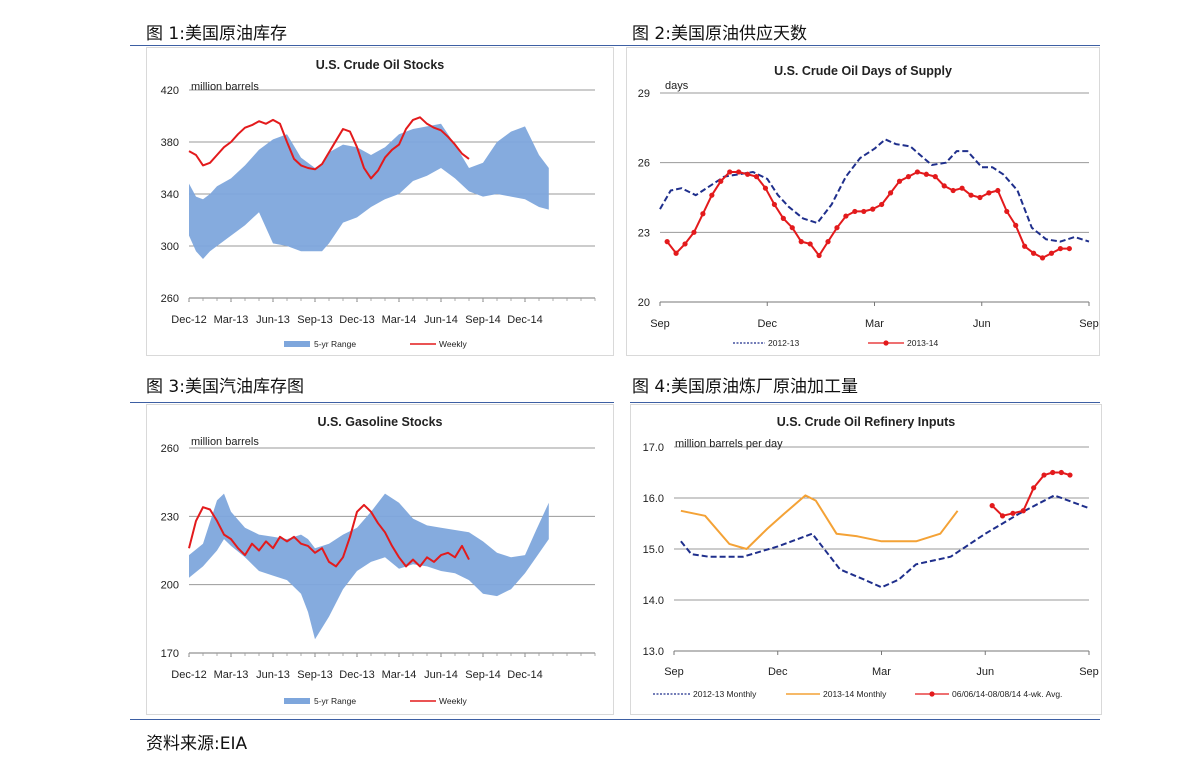 The height and width of the screenshot is (769, 1191). What do you see at coordinates (615, 45) in the screenshot?
I see `top-rule` at bounding box center [615, 45].